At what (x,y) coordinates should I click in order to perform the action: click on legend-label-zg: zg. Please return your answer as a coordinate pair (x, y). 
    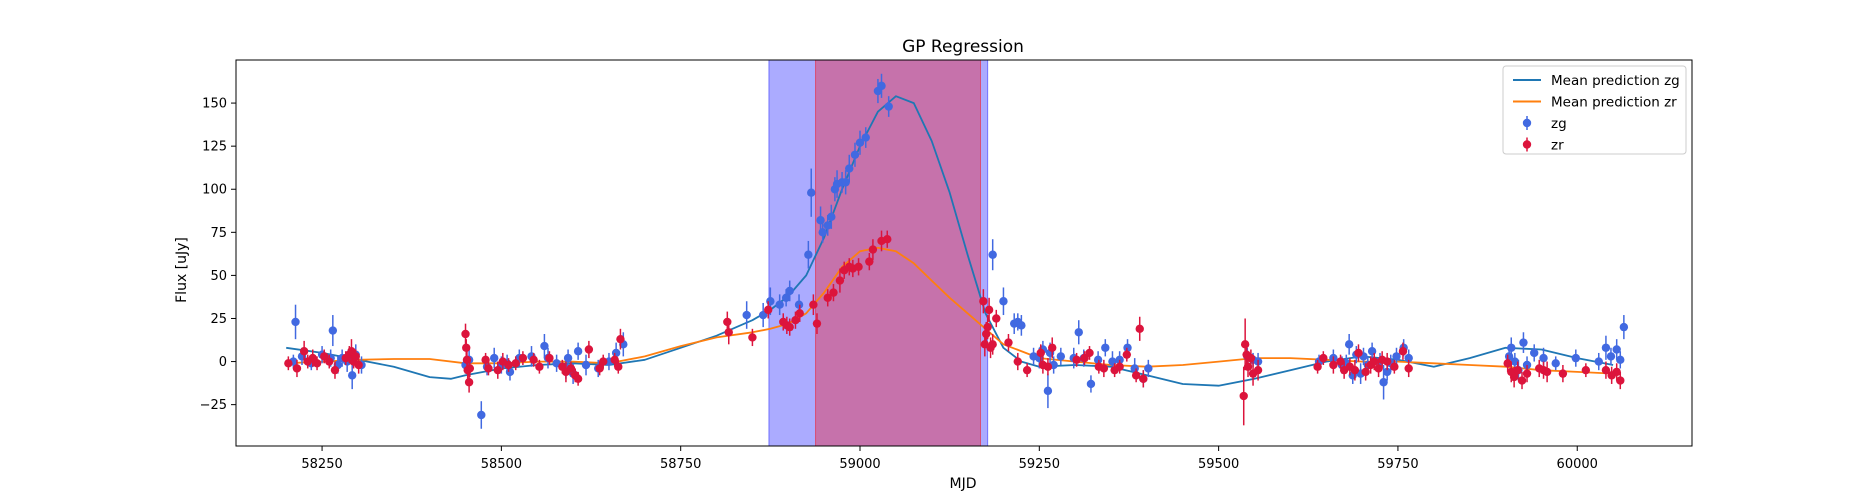
    Looking at the image, I should click on (1559, 124).